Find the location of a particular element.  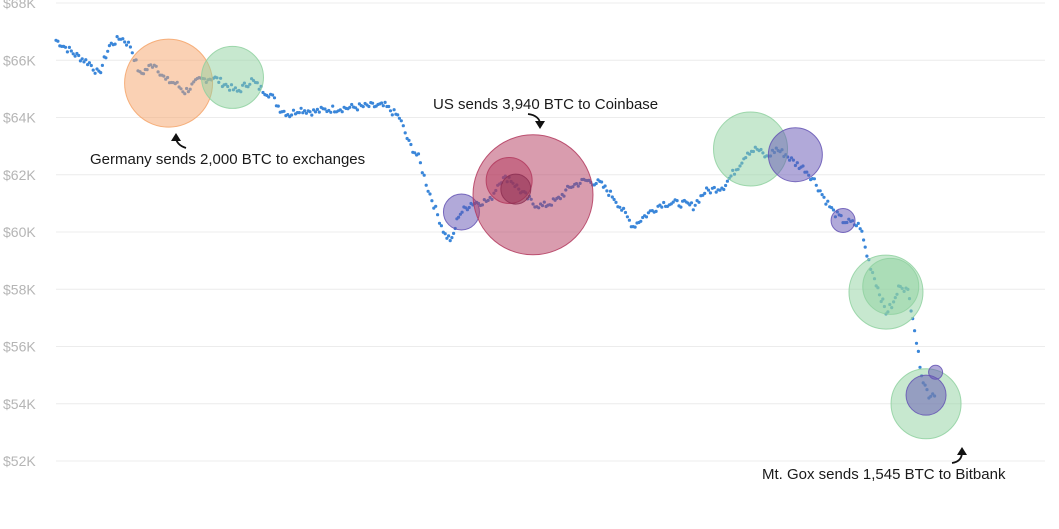

annotation-mtgox: Mt. Gox sends 1,545 BTC to Bitbank is located at coordinates (884, 465).